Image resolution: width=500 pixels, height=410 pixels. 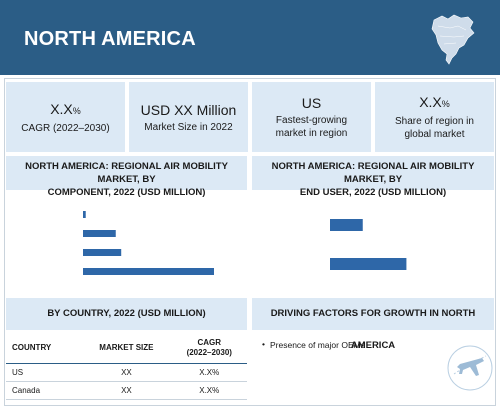 I want to click on column-header-market-size: MARKET SIZE, so click(x=126, y=348).